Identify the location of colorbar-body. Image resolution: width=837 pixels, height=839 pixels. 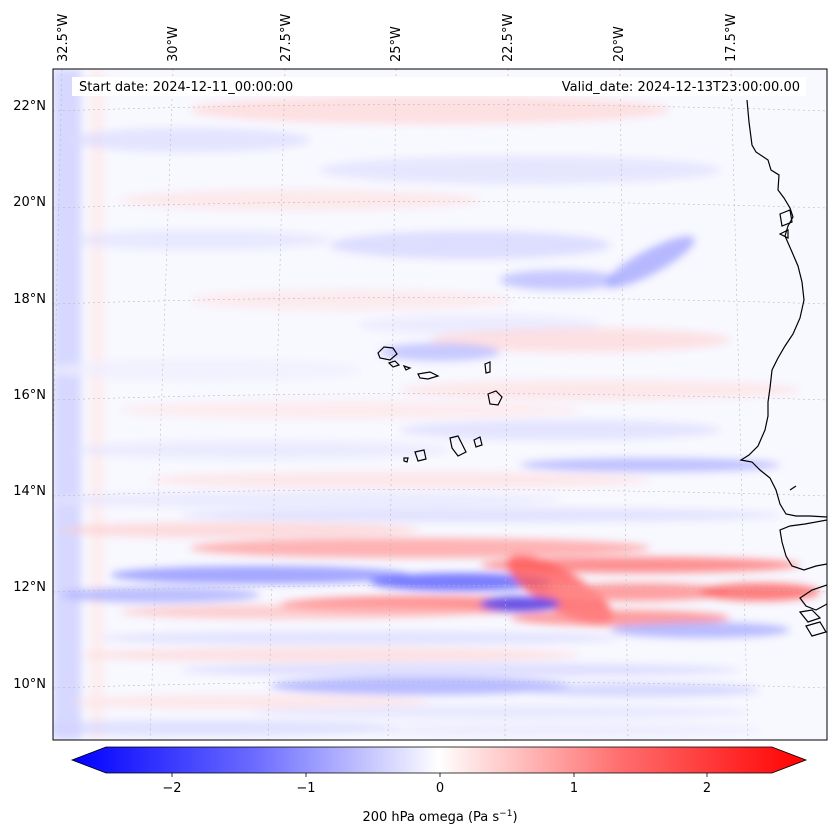
(439, 760).